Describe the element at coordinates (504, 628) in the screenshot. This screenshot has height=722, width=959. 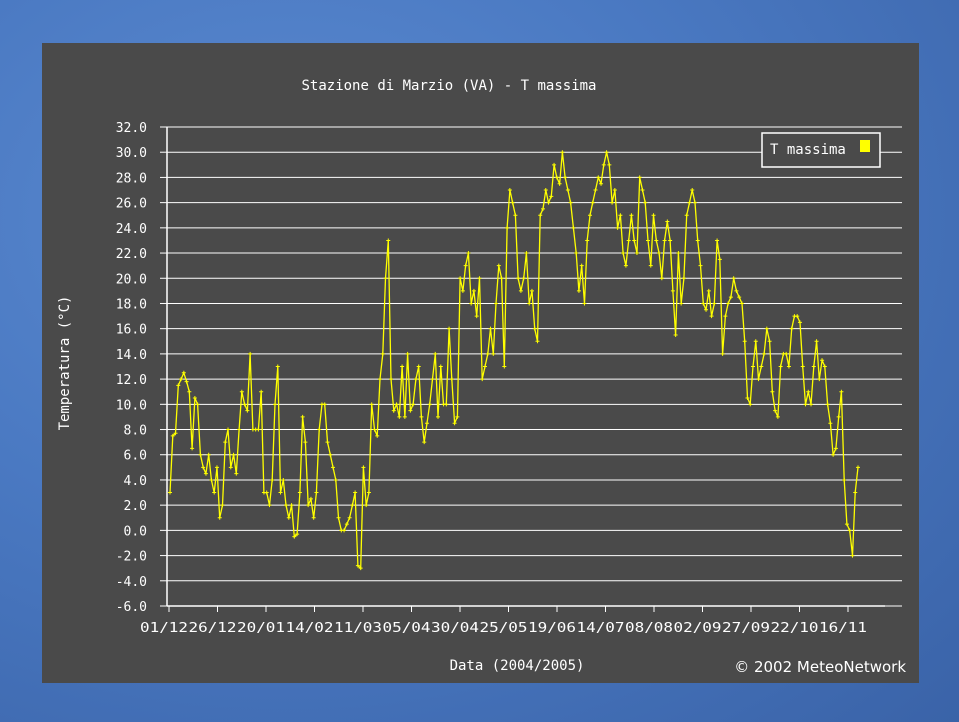
I see `x-tick-label: 25/05` at that location.